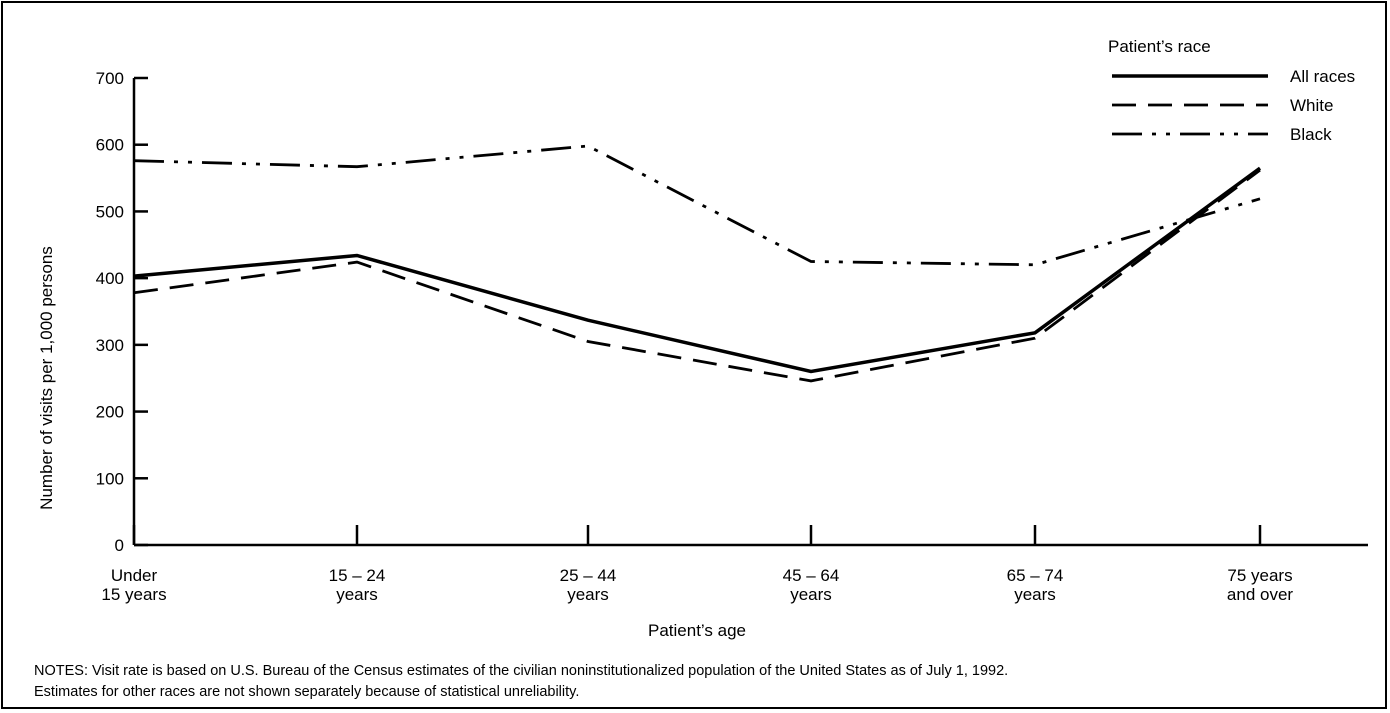 The height and width of the screenshot is (713, 1390). I want to click on x-tick-label-line1: 75 years, so click(1259, 575).